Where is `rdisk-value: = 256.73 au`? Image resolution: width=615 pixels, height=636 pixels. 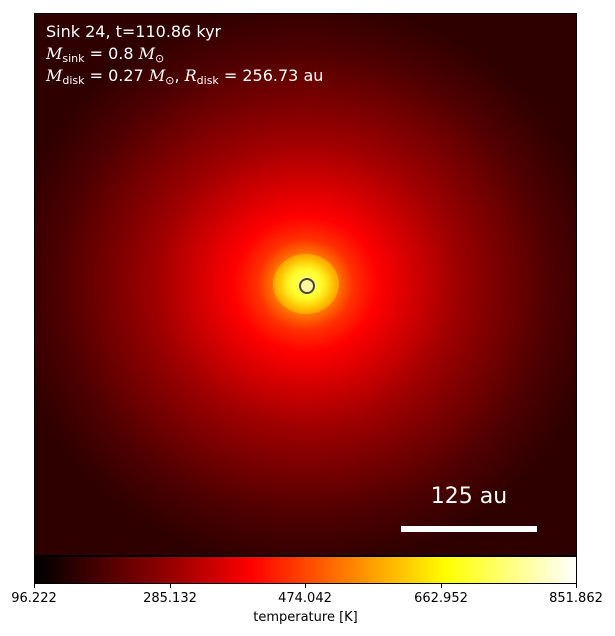
rdisk-value: = 256.73 au is located at coordinates (271, 75).